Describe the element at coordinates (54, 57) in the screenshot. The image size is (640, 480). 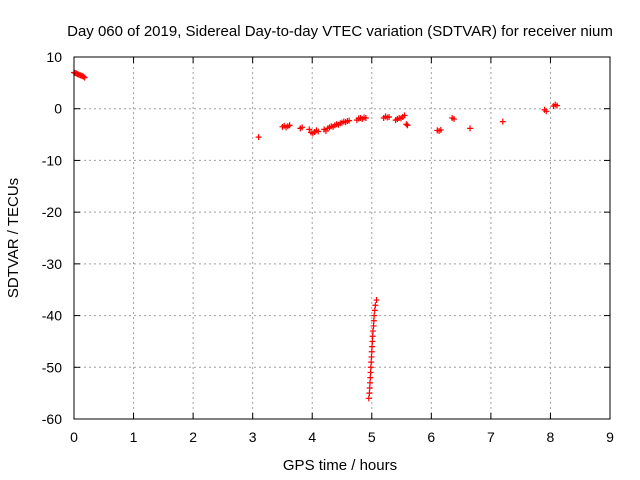
I see `y-tick-label: 10` at that location.